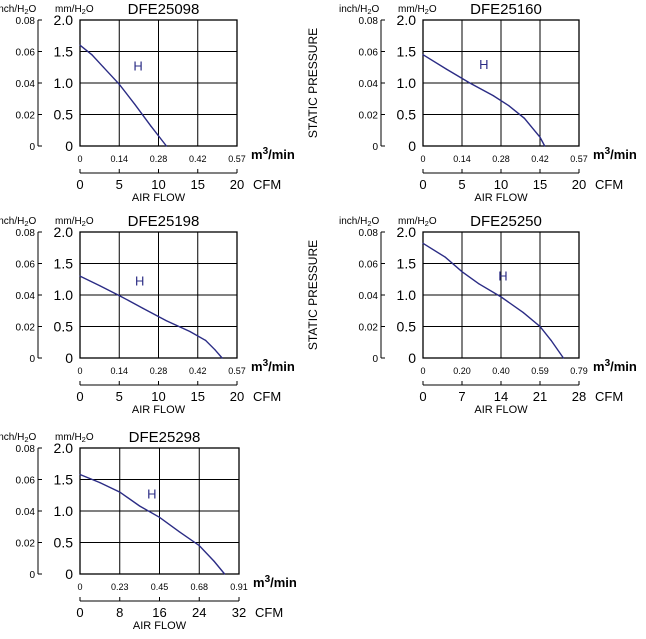 The image size is (646, 639). Describe the element at coordinates (461, 396) in the screenshot. I see `x-cfm-tick-label: 7` at that location.